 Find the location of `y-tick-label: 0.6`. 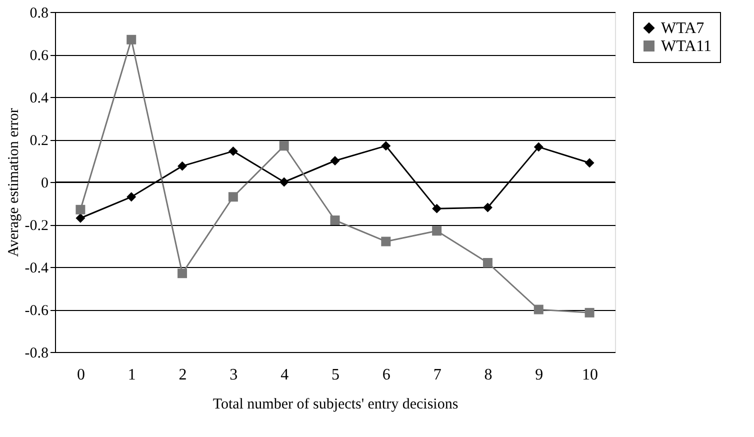

y-tick-label: 0.6 is located at coordinates (39, 56).